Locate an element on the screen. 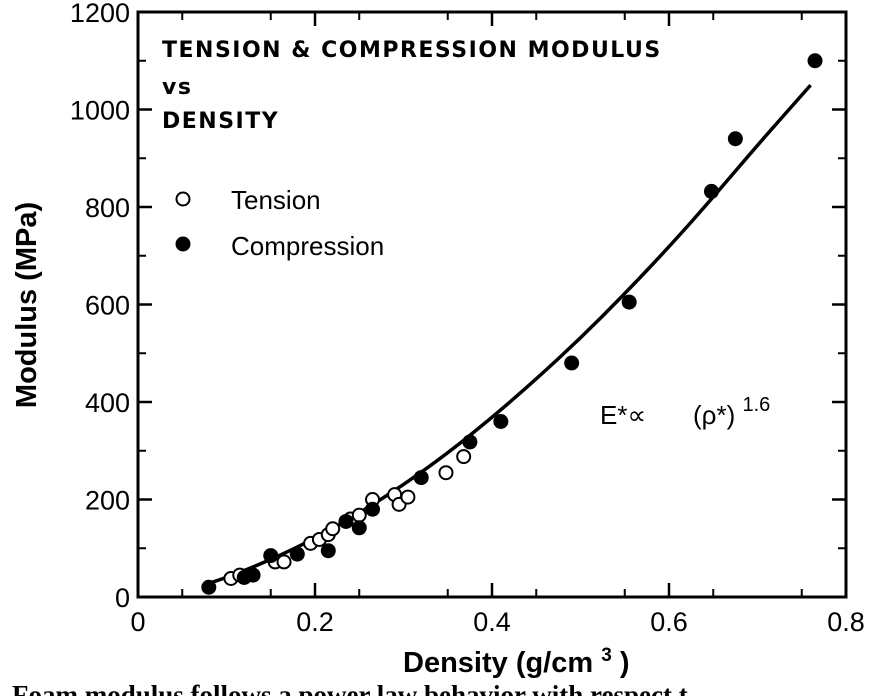 This screenshot has width=871, height=696. x-axis-title-end: ) is located at coordinates (625, 663).